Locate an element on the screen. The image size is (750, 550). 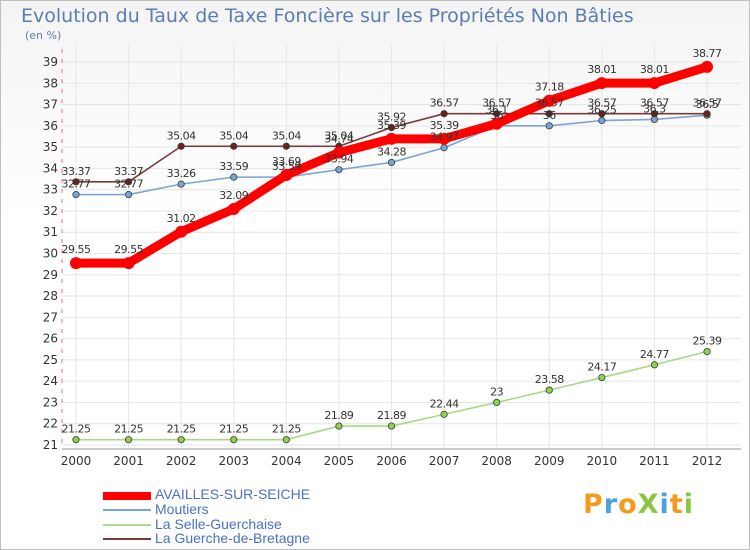
data-label: 33.94 is located at coordinates (338, 159).